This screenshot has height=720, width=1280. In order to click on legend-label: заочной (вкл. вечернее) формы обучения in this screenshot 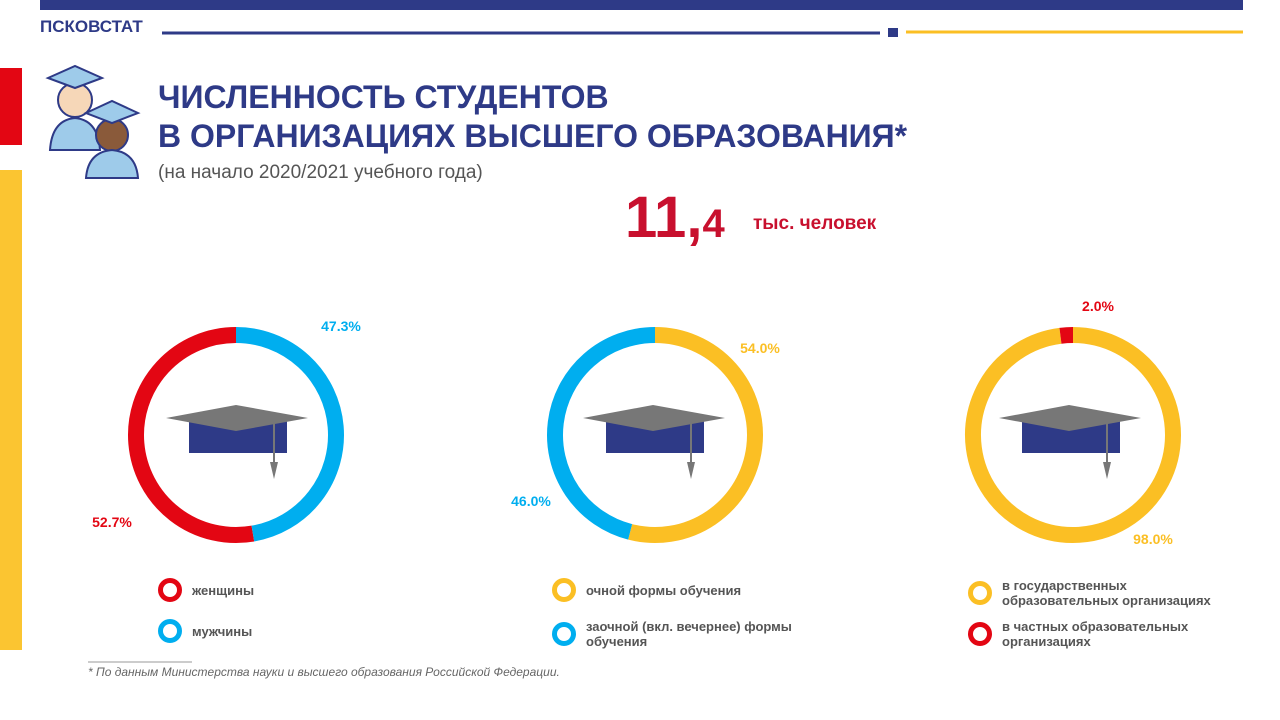, I will do `click(689, 634)`.